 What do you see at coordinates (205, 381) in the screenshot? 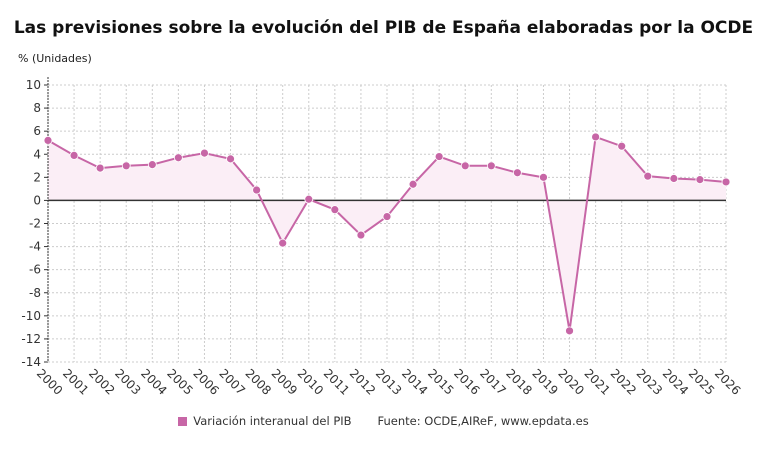
I see `x-tick-label: 2006` at bounding box center [205, 381].